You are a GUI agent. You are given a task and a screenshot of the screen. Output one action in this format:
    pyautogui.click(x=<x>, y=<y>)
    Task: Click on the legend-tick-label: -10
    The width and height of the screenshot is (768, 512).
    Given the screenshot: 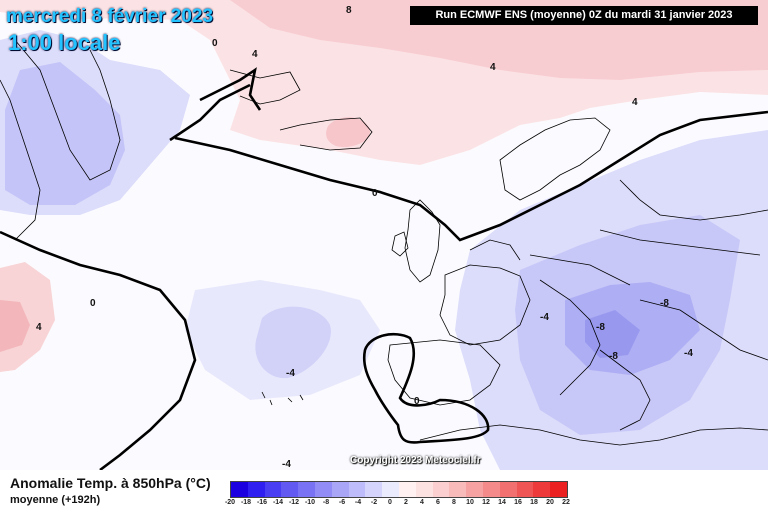 What is the action you would take?
    pyautogui.click(x=310, y=502)
    